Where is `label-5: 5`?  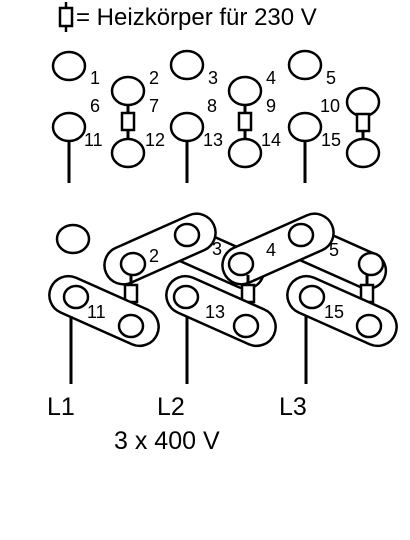 label-5: 5 is located at coordinates (331, 78).